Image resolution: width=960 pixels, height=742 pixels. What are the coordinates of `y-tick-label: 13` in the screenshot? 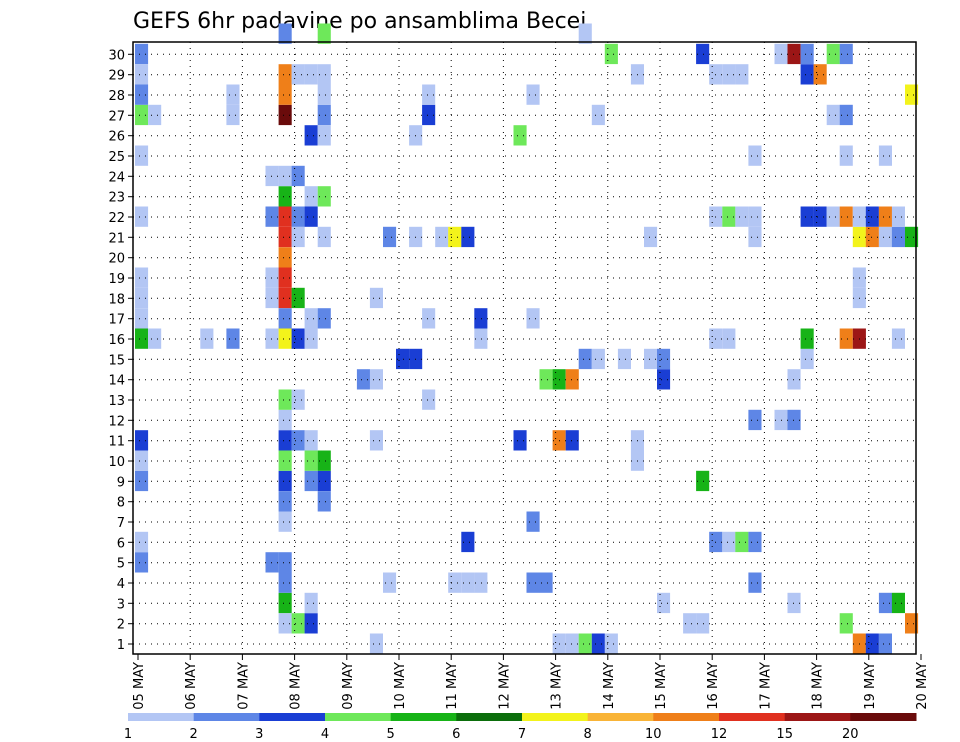 It's located at (116, 401).